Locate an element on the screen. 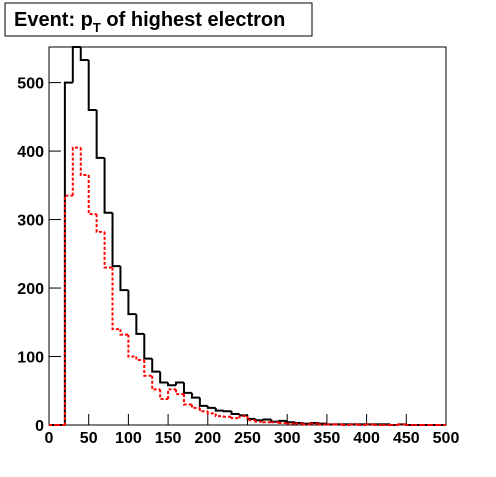 This screenshot has height=477, width=496. x-tick-label: 150 is located at coordinates (168, 438).